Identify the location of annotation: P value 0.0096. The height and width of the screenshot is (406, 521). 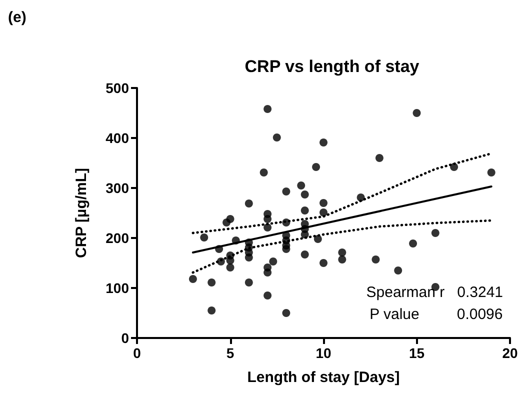
(436, 314).